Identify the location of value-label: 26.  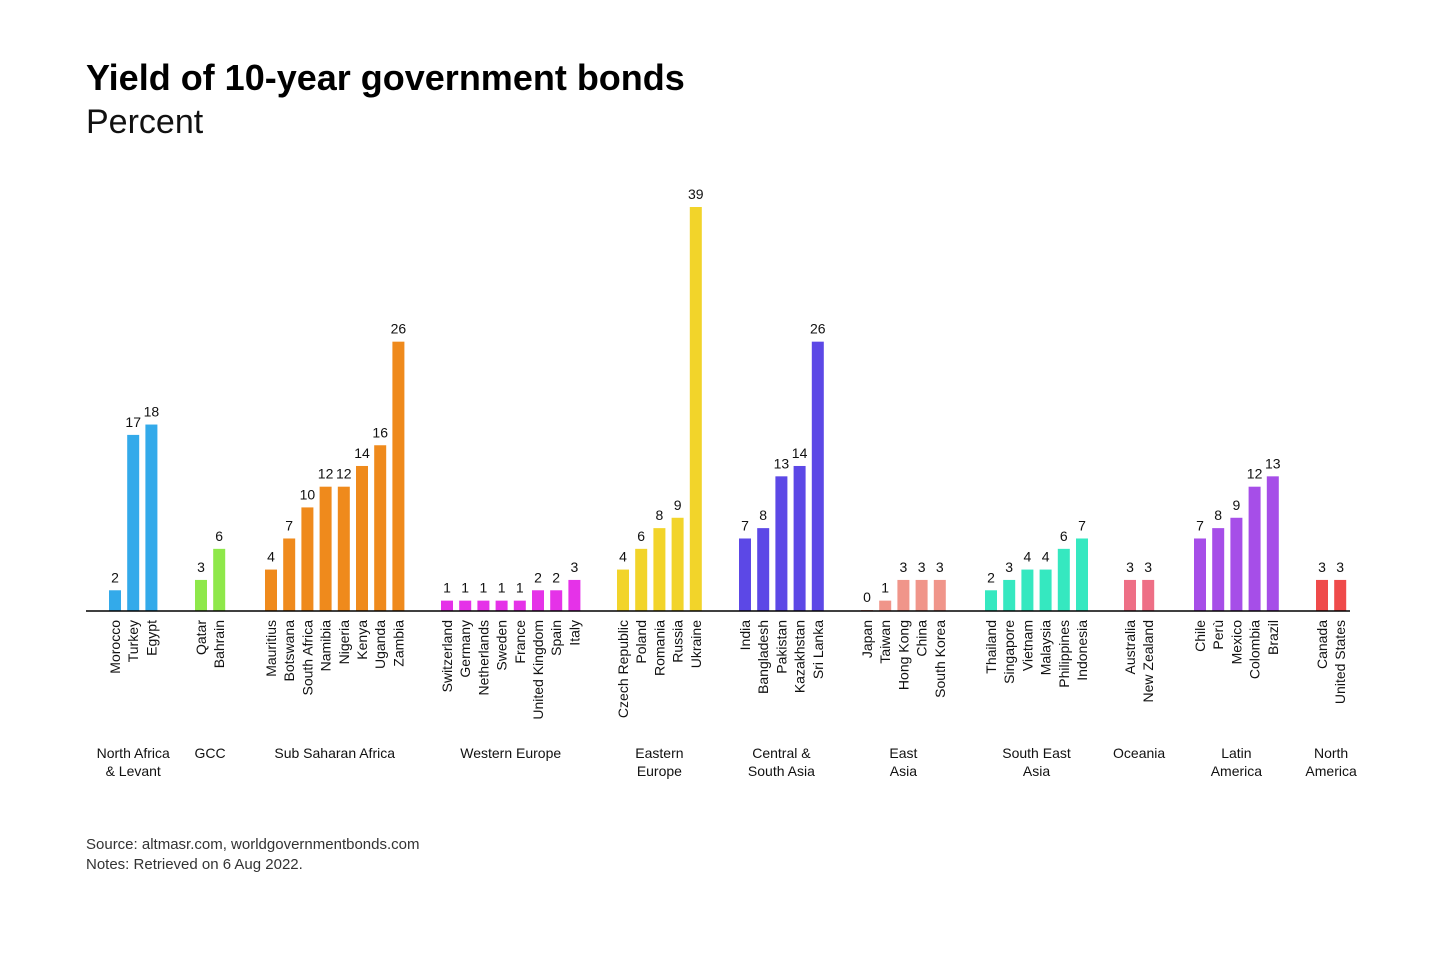
(399, 329).